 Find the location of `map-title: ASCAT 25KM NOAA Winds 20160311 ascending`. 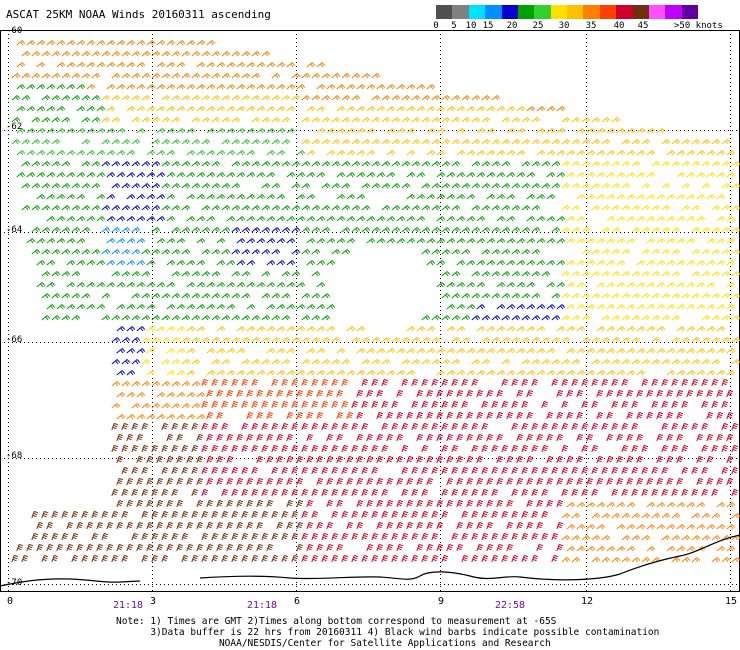

map-title: ASCAT 25KM NOAA Winds 20160311 ascending is located at coordinates (138, 14).